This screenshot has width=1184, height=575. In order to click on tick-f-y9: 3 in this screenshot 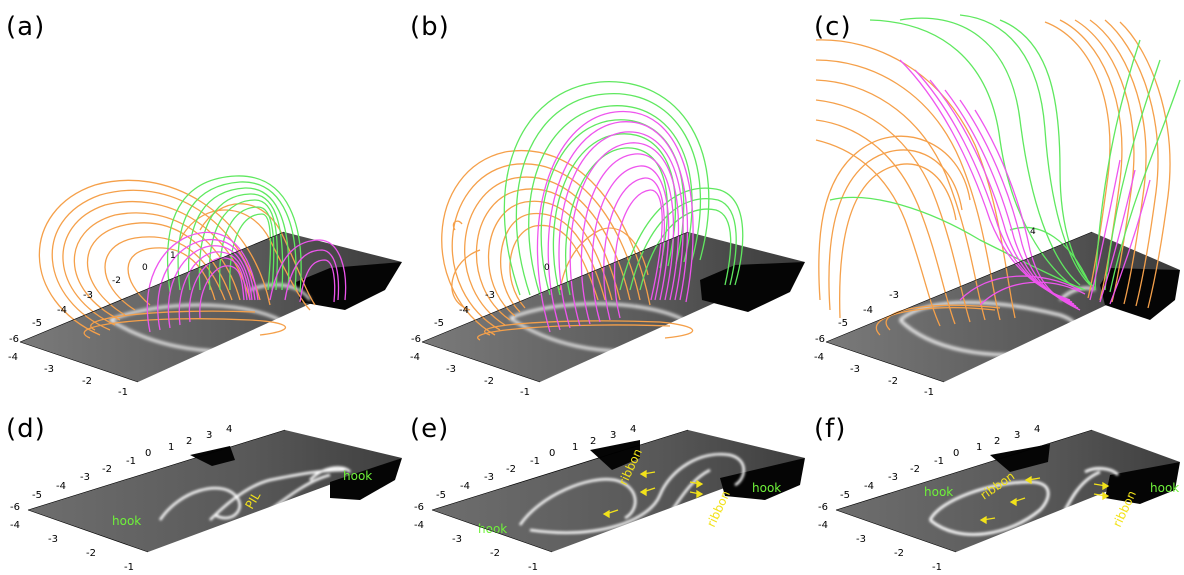, I will do `click(1017, 435)`.